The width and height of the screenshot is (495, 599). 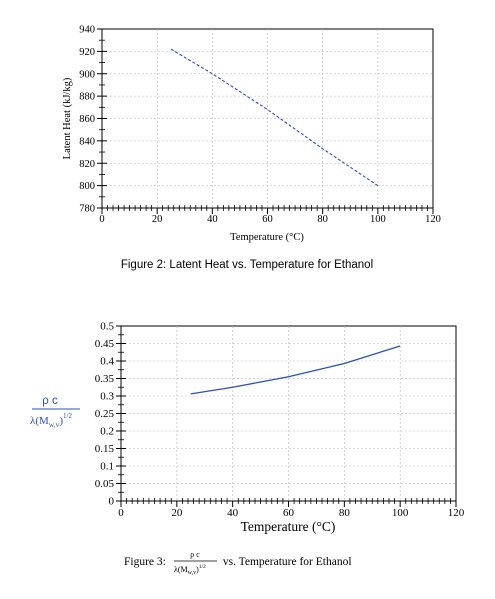 What do you see at coordinates (286, 562) in the screenshot?
I see `figure-3-caption-suffix: vs. Temperature for Ethanol` at bounding box center [286, 562].